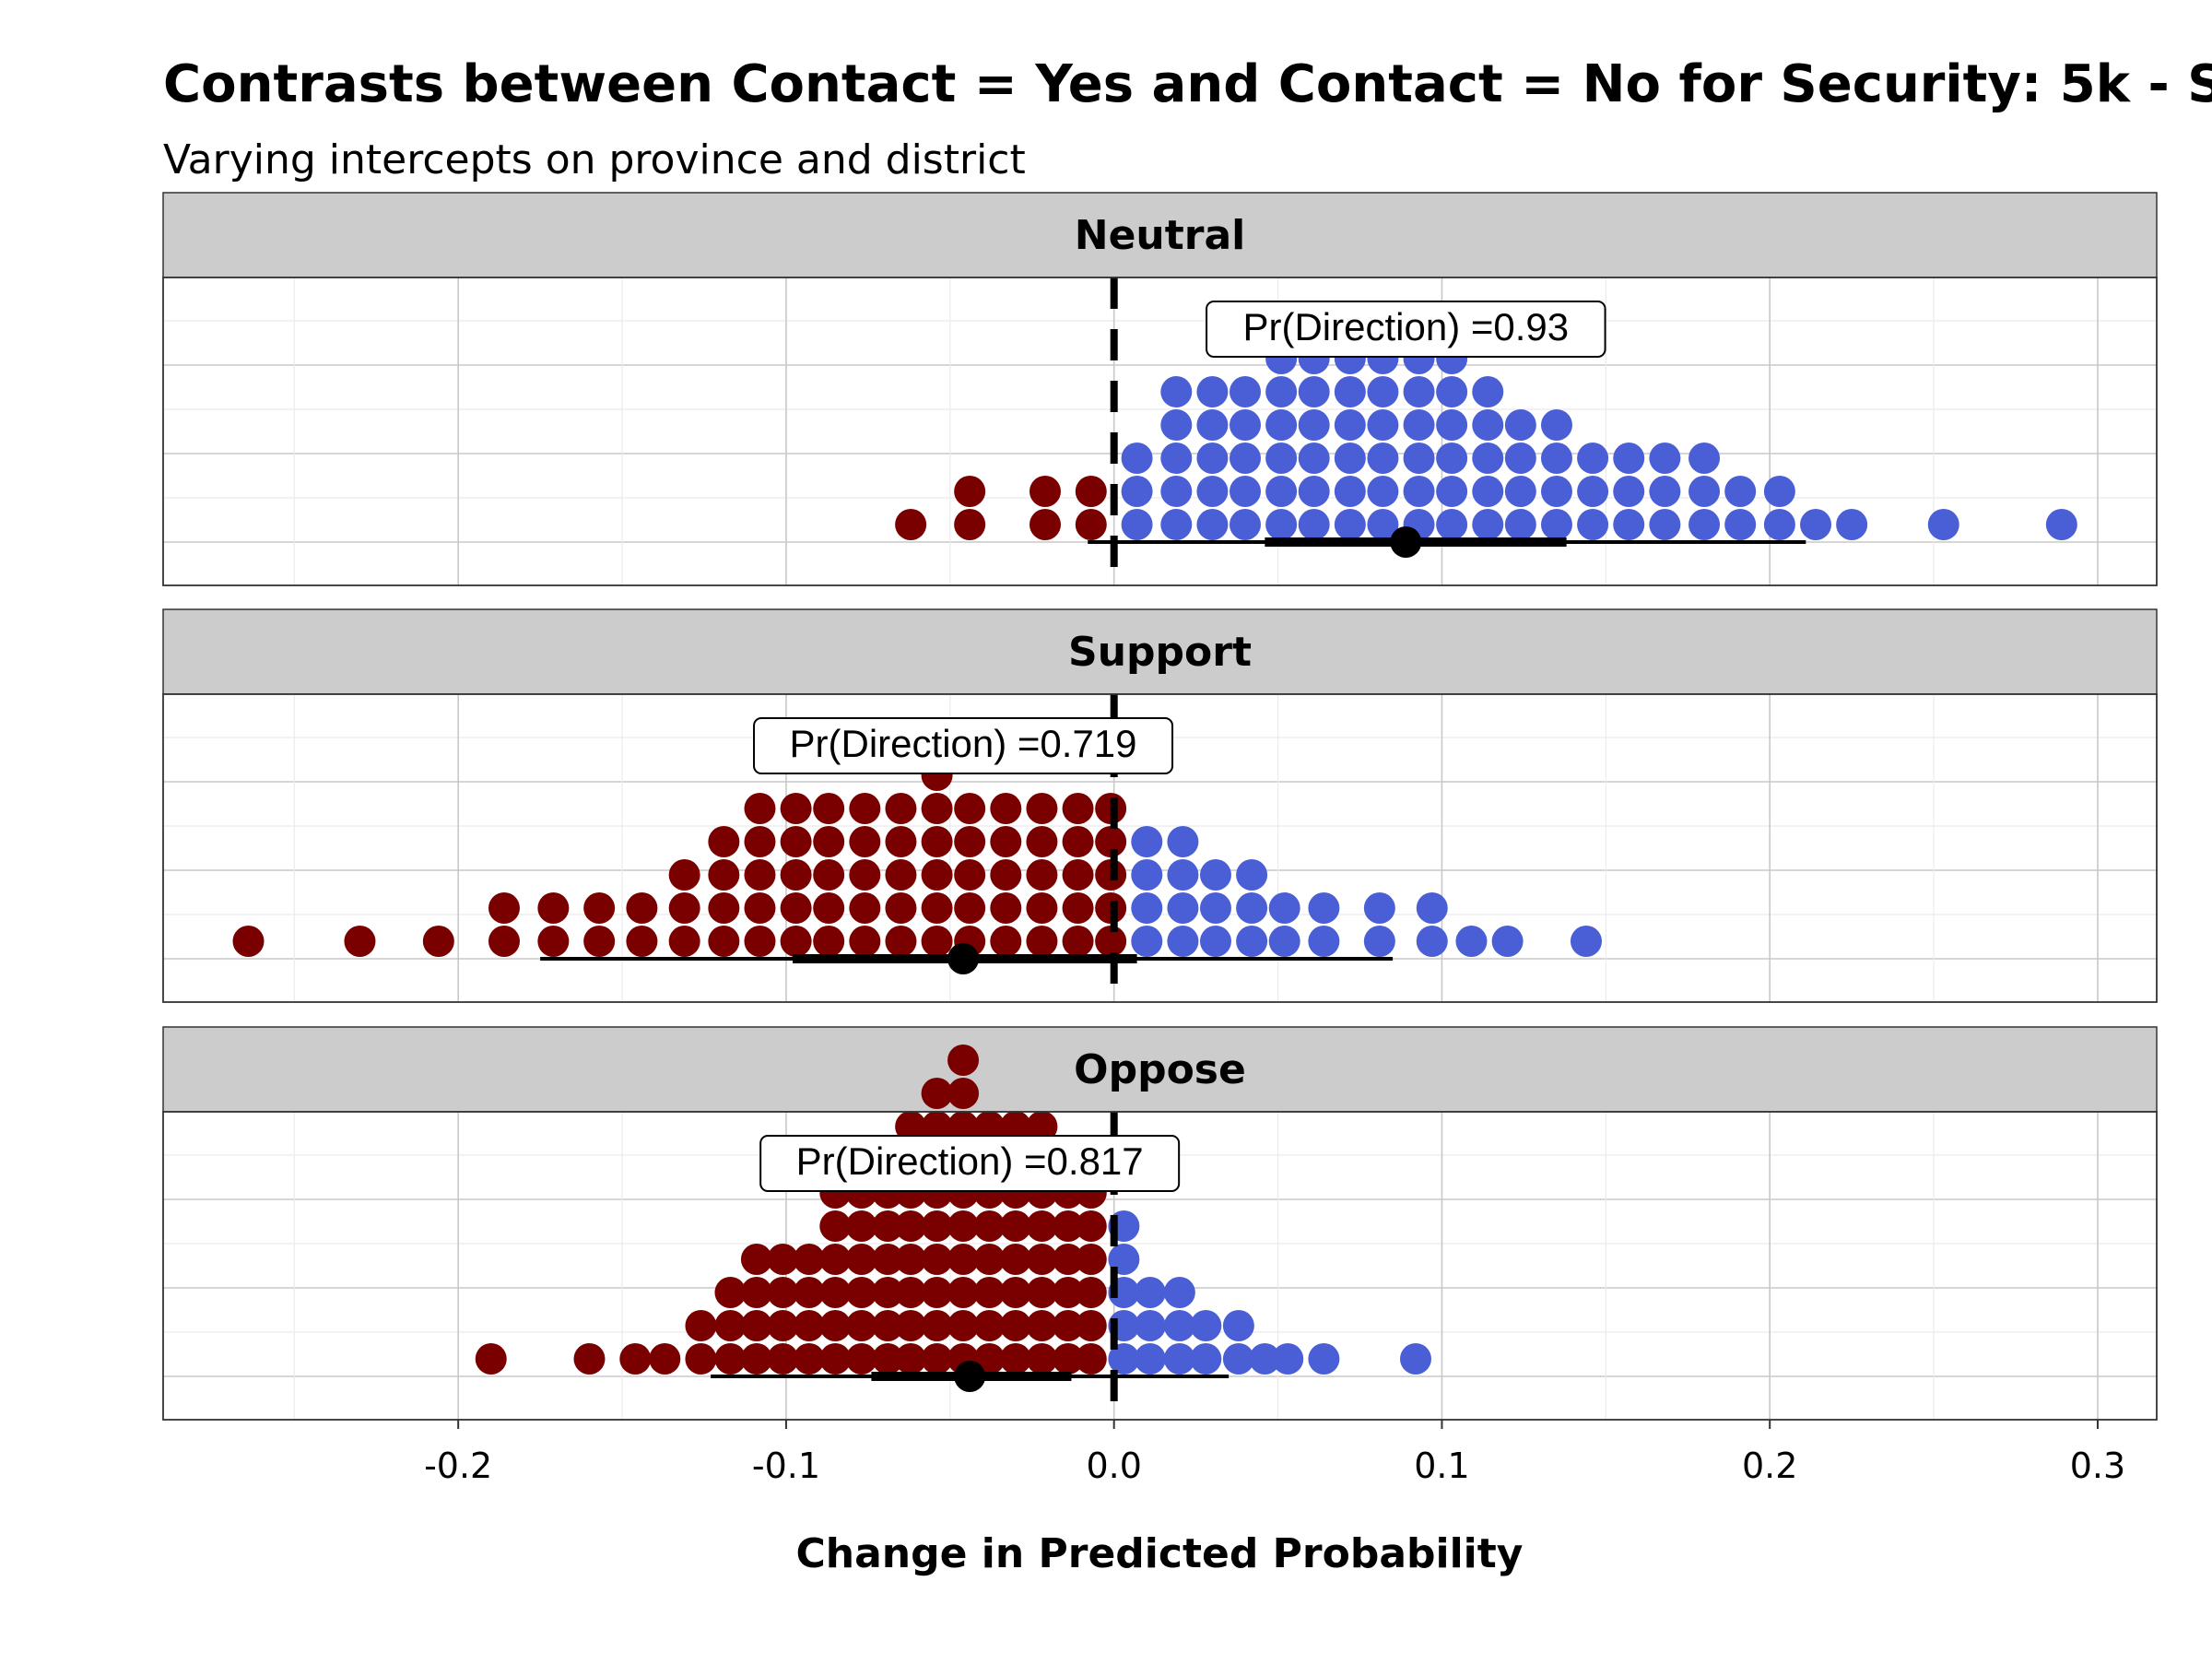  Describe the element at coordinates (1406, 329) in the screenshot. I see `pr-direction-annotation: Pr(Direction) =0.93` at that location.